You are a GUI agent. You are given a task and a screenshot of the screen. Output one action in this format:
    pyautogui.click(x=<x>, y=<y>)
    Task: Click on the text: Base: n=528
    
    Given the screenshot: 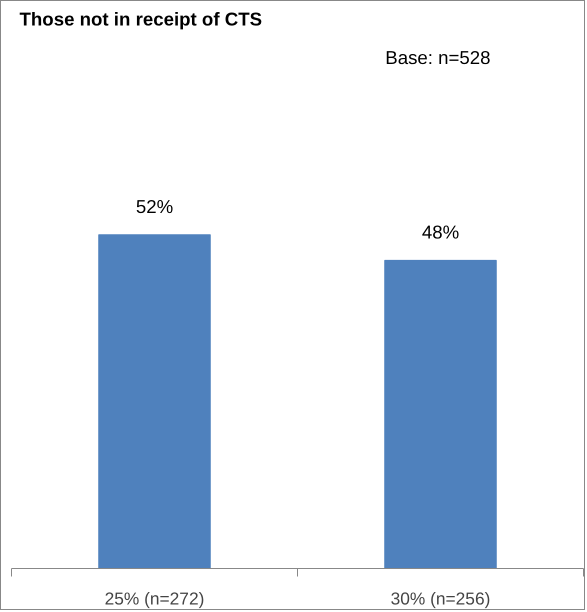 What is the action you would take?
    pyautogui.click(x=438, y=57)
    